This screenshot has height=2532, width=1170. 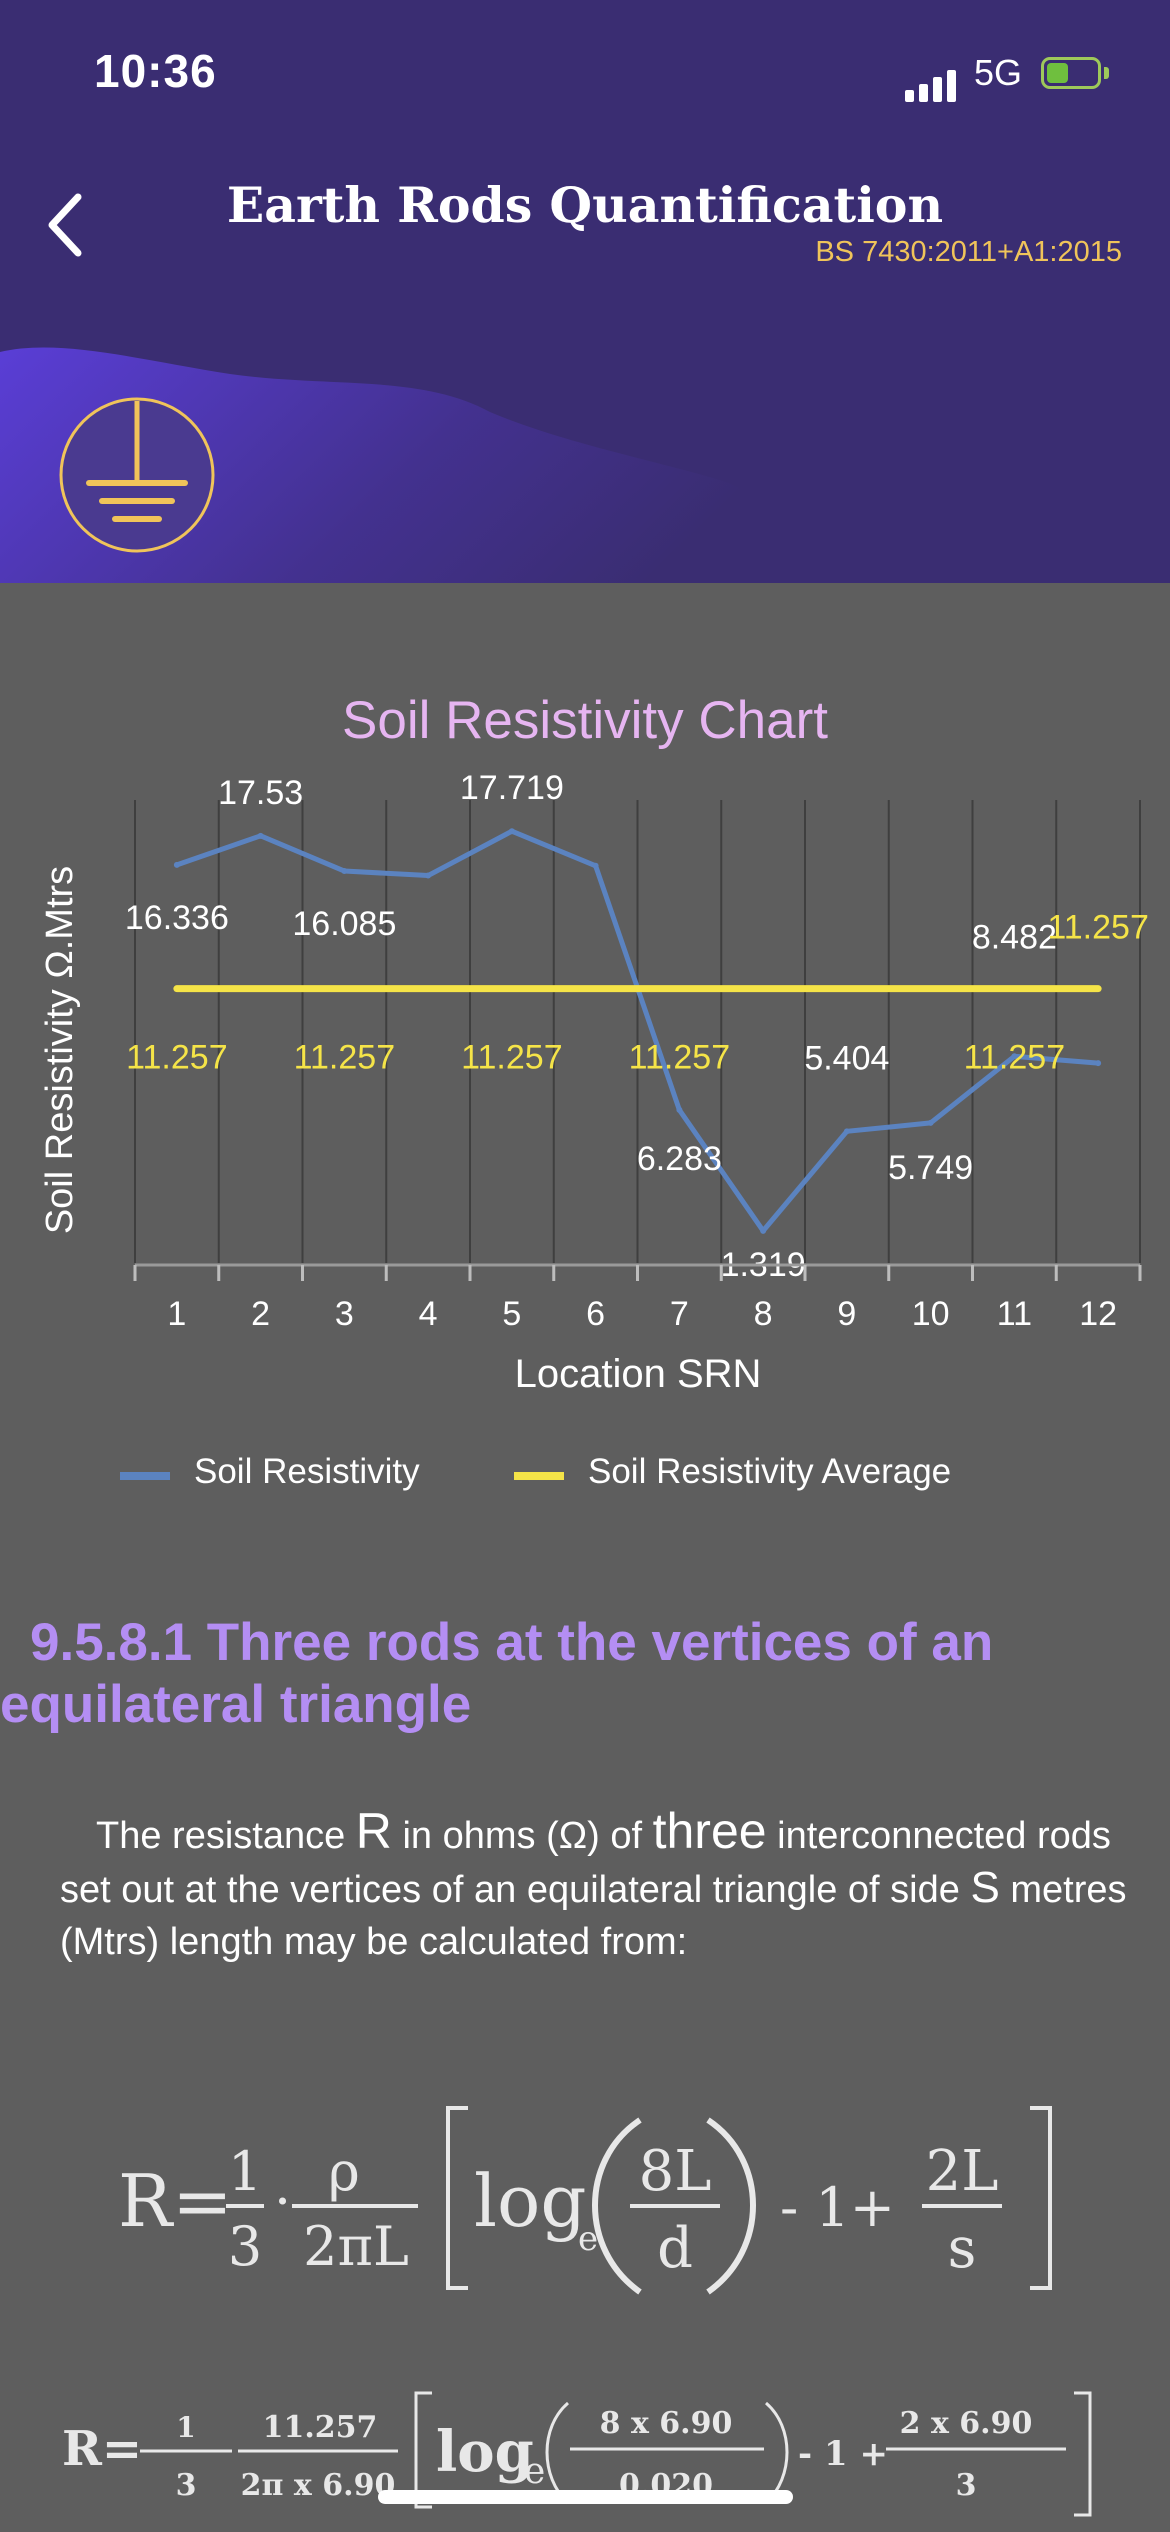 What do you see at coordinates (585, 2497) in the screenshot?
I see `home-indicator` at bounding box center [585, 2497].